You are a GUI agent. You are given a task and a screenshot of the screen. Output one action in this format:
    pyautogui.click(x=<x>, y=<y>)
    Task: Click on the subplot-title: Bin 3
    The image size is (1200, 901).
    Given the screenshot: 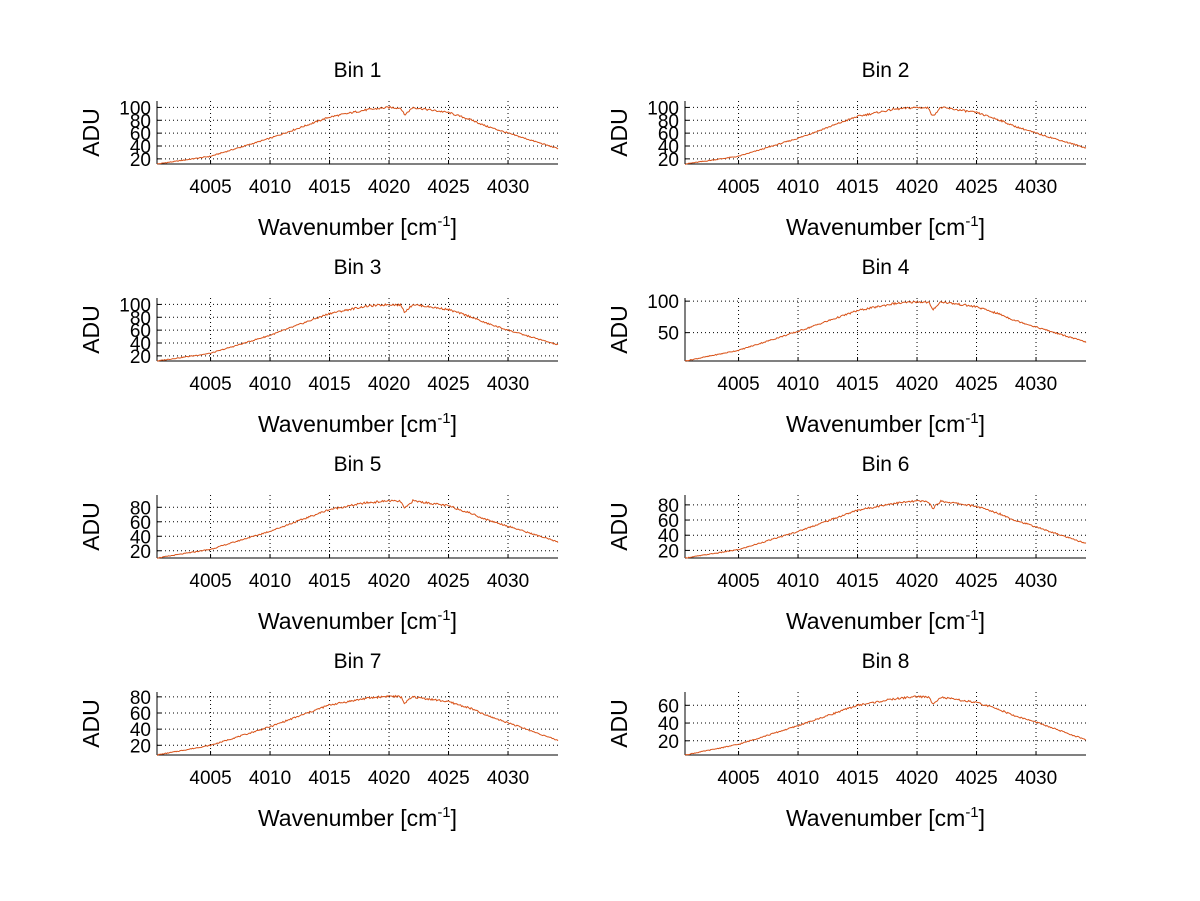 What is the action you would take?
    pyautogui.click(x=358, y=267)
    